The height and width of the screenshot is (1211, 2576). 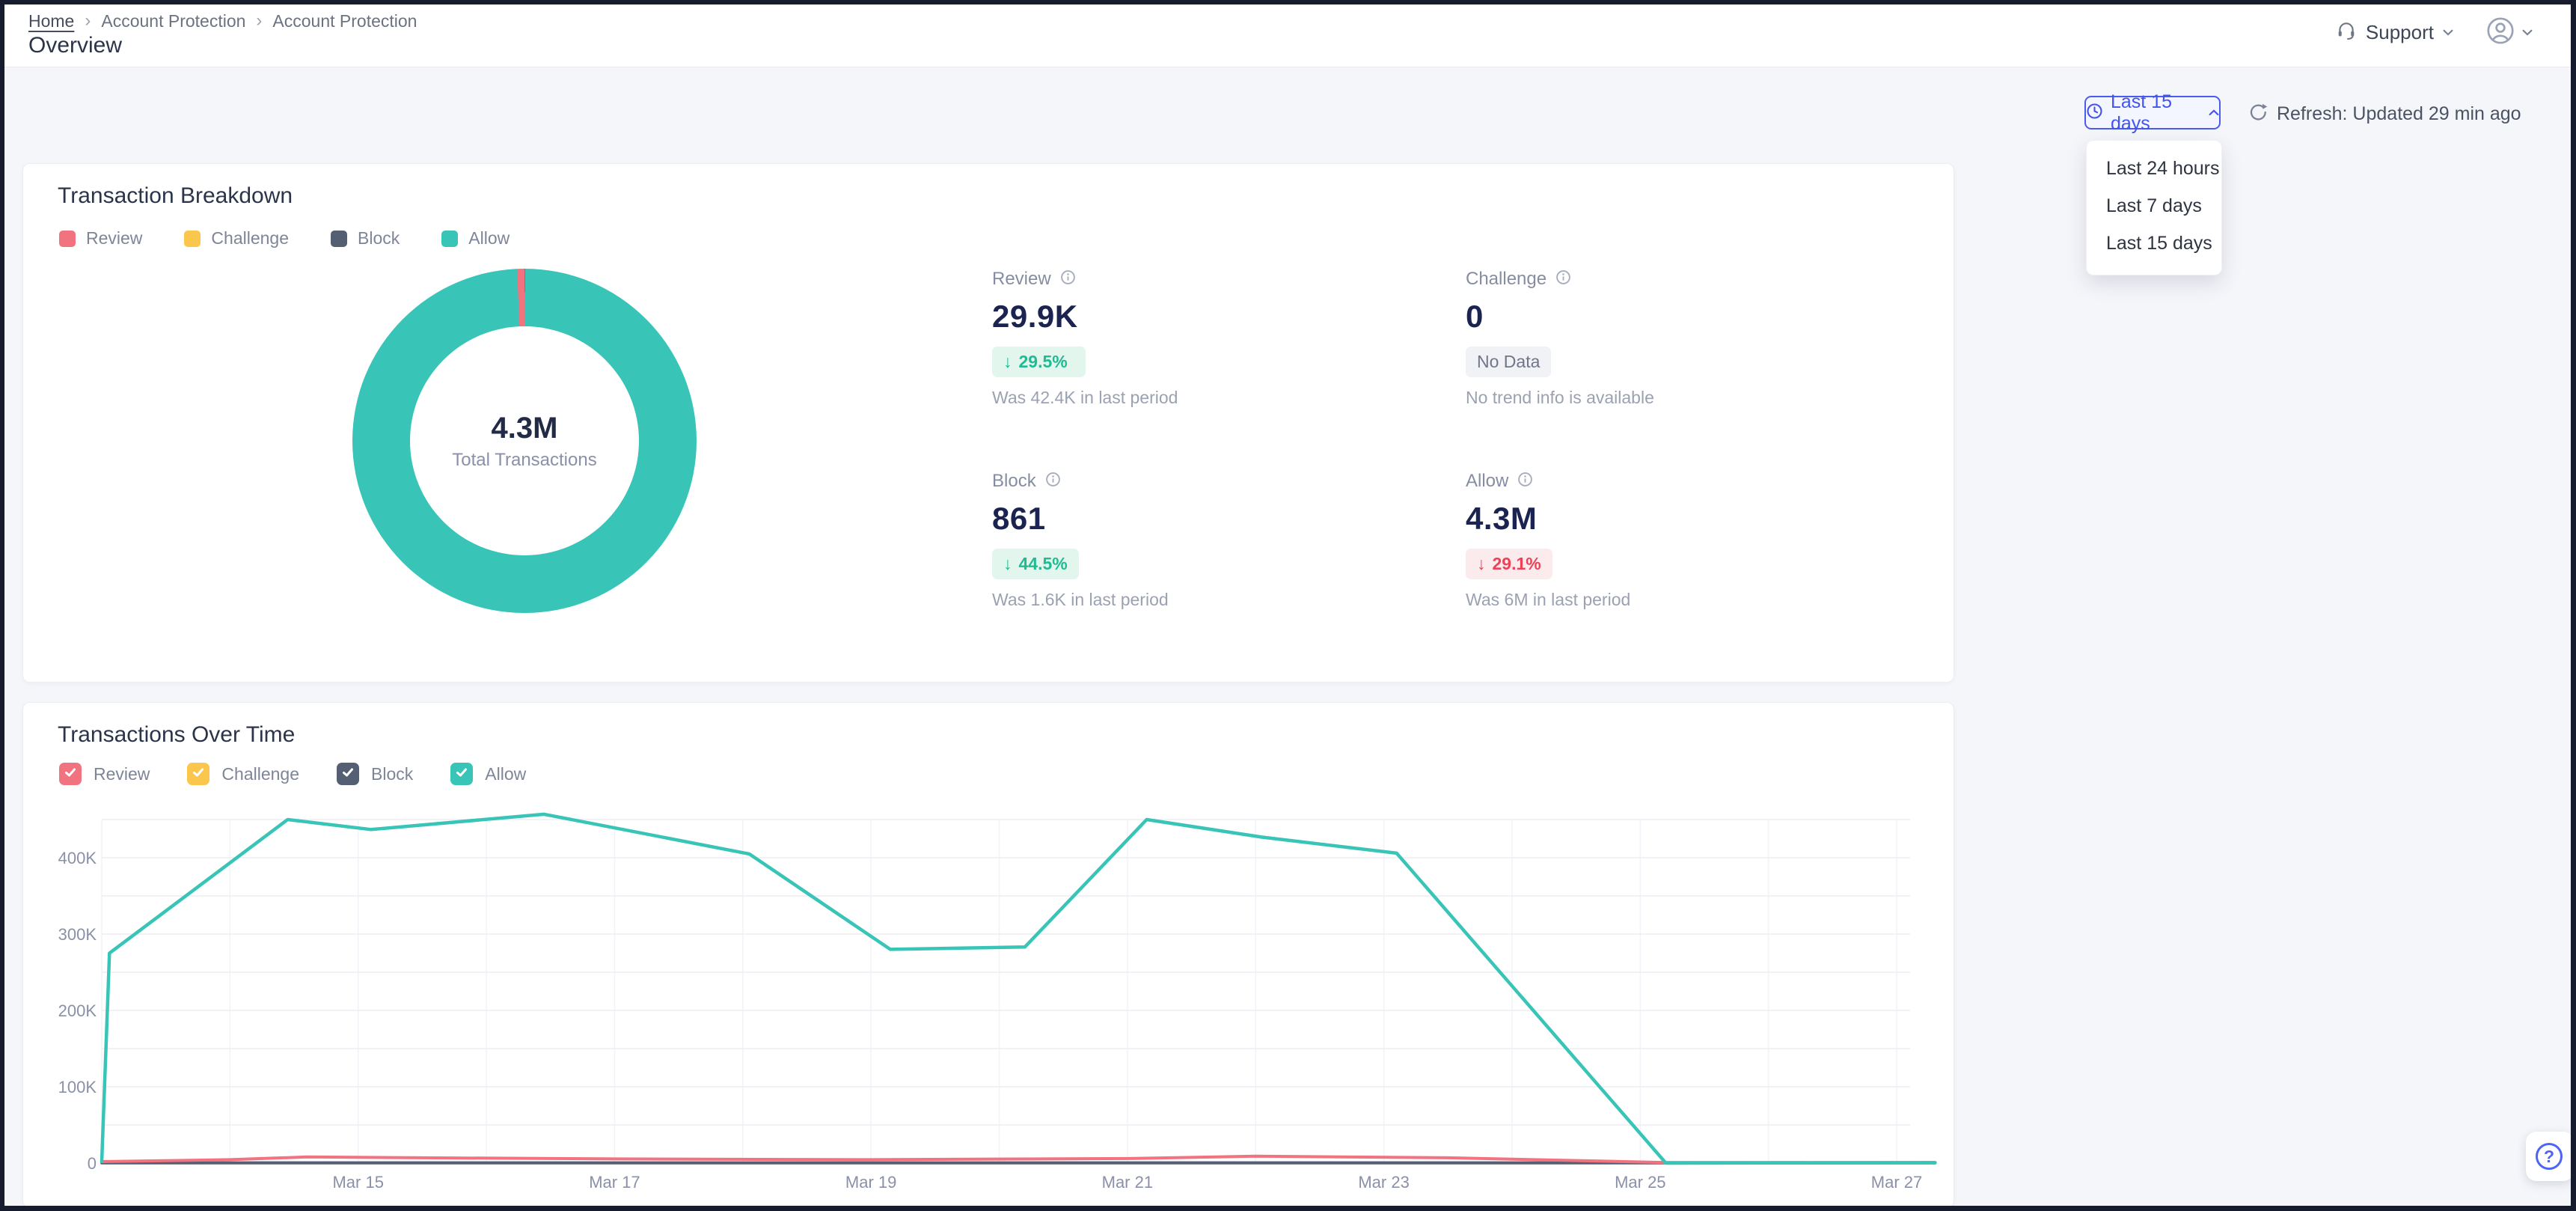 I want to click on legend-checkbox-block: Block, so click(x=375, y=774).